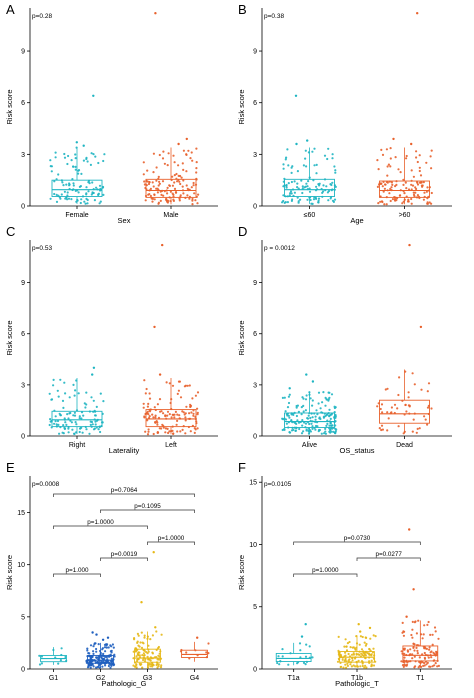 The image size is (474, 698). I want to click on group-1: G2, so click(100, 656).